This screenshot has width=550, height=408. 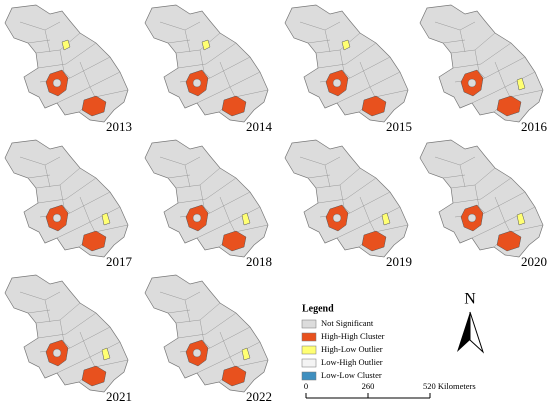 I want to click on map-panel: 2013, so click(x=68, y=69).